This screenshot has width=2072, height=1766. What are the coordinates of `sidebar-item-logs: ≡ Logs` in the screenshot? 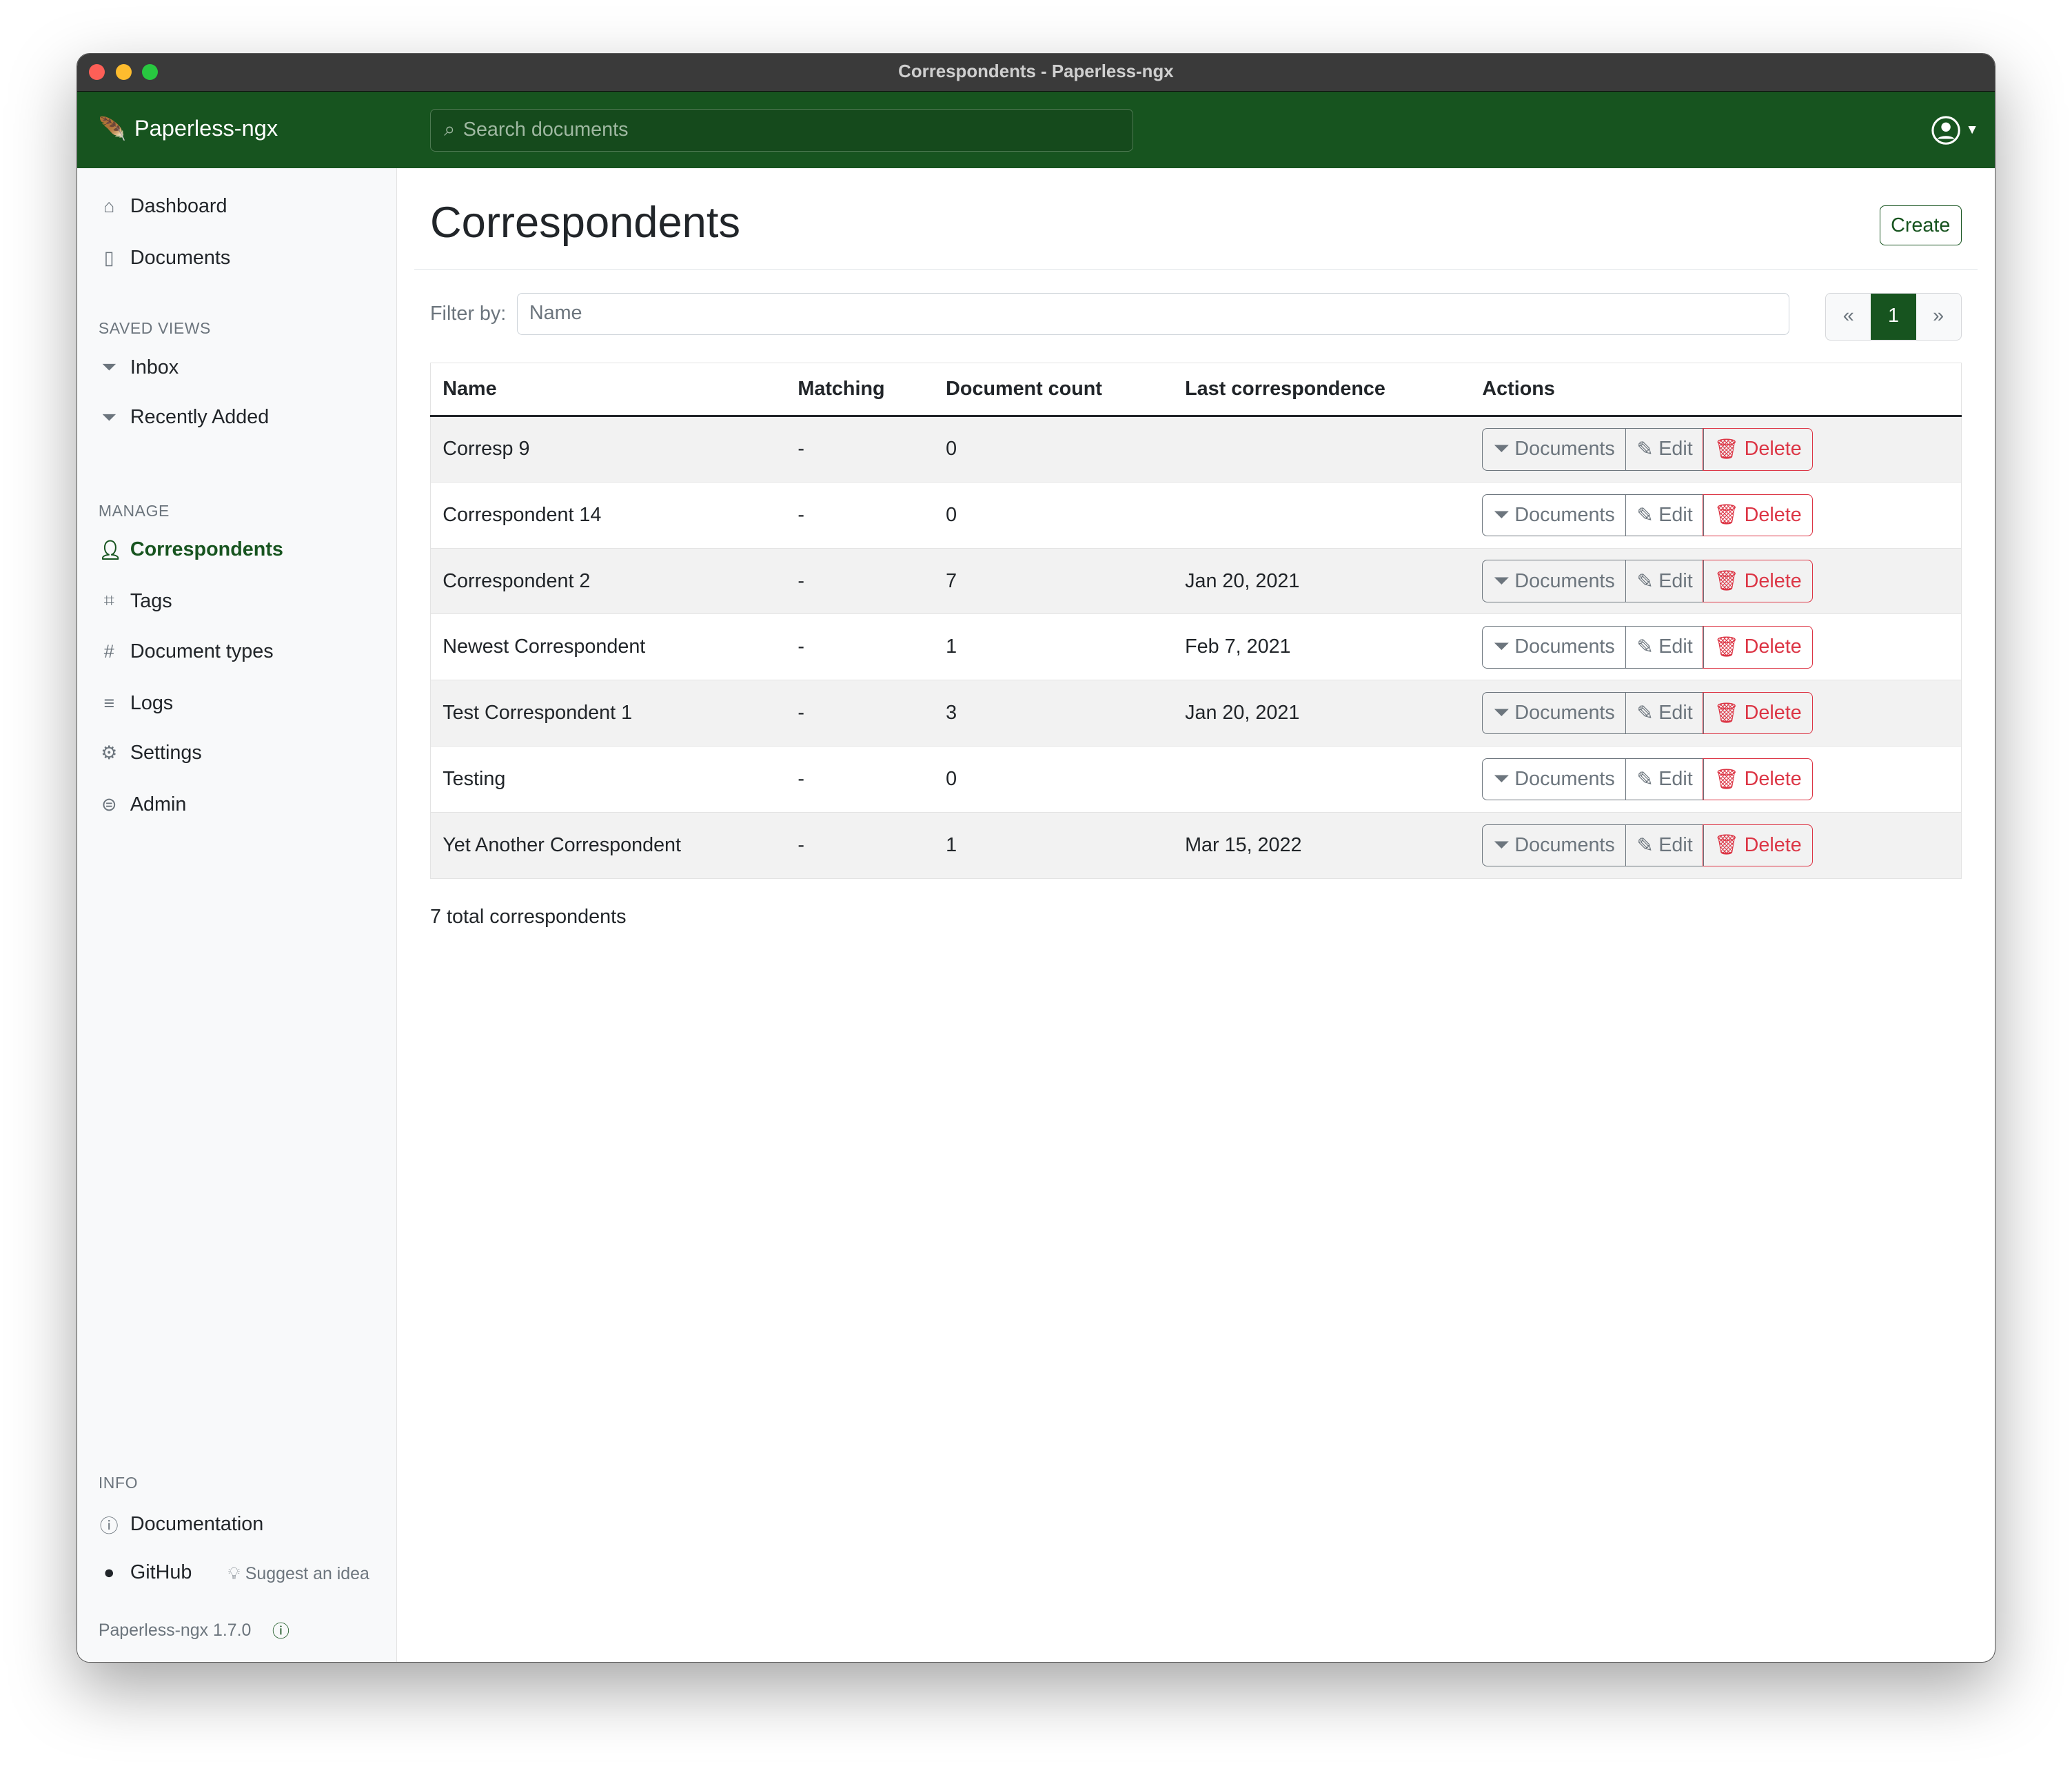 It's located at (136, 703).